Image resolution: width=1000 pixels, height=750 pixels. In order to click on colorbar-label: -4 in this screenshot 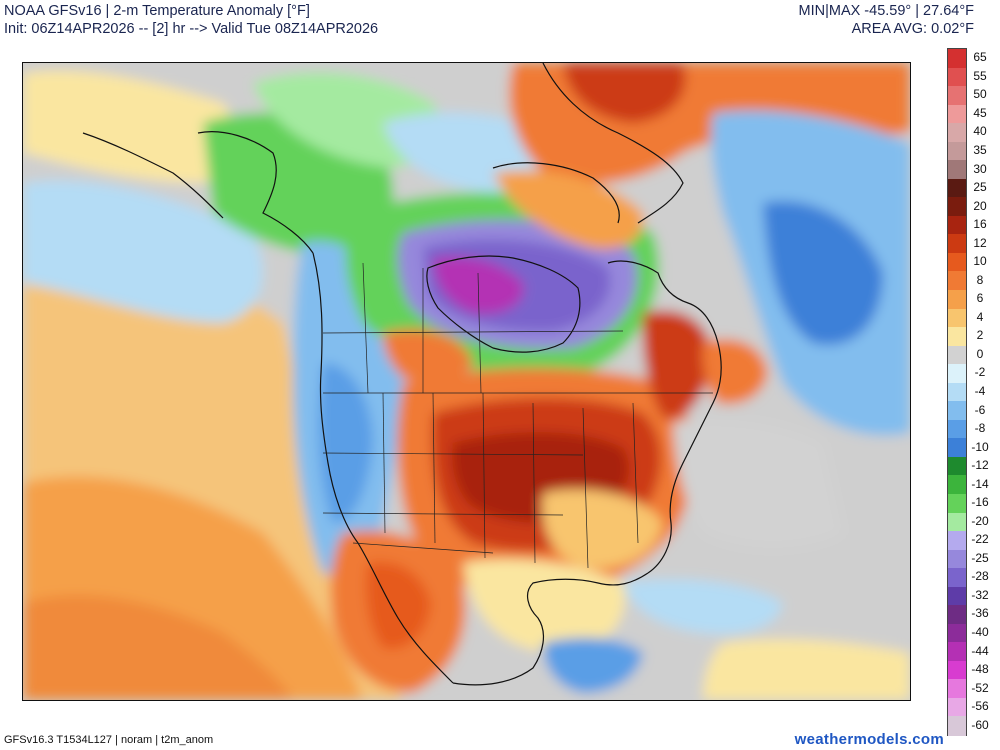, I will do `click(980, 391)`.